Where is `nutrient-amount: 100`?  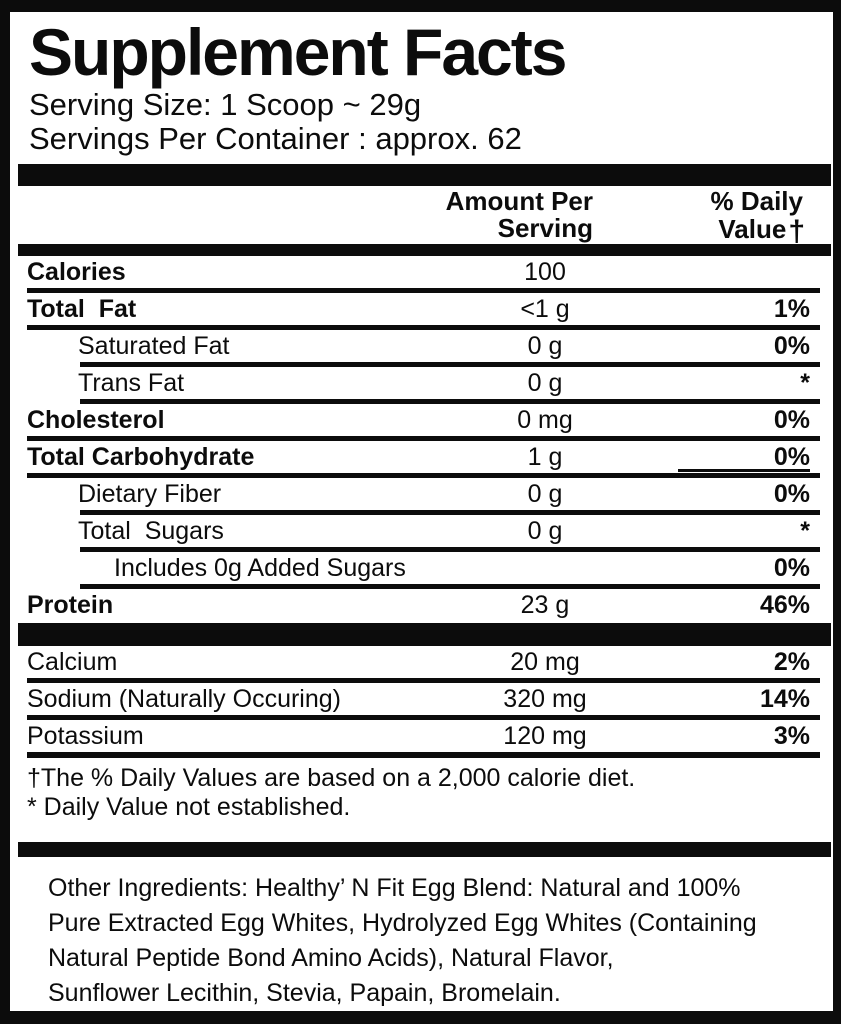 nutrient-amount: 100 is located at coordinates (545, 272).